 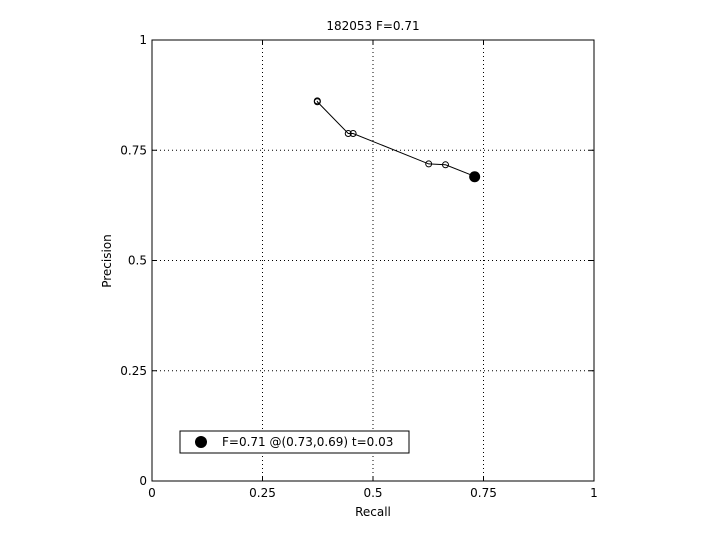 What do you see at coordinates (372, 493) in the screenshot?
I see `x-tick-label: 0.5` at bounding box center [372, 493].